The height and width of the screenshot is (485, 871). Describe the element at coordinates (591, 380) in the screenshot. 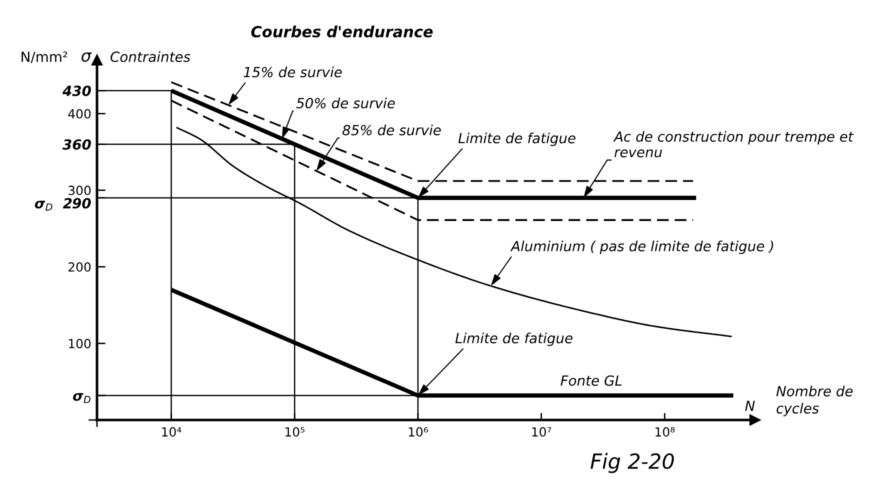

I see `series-label: Fonte GL` at that location.